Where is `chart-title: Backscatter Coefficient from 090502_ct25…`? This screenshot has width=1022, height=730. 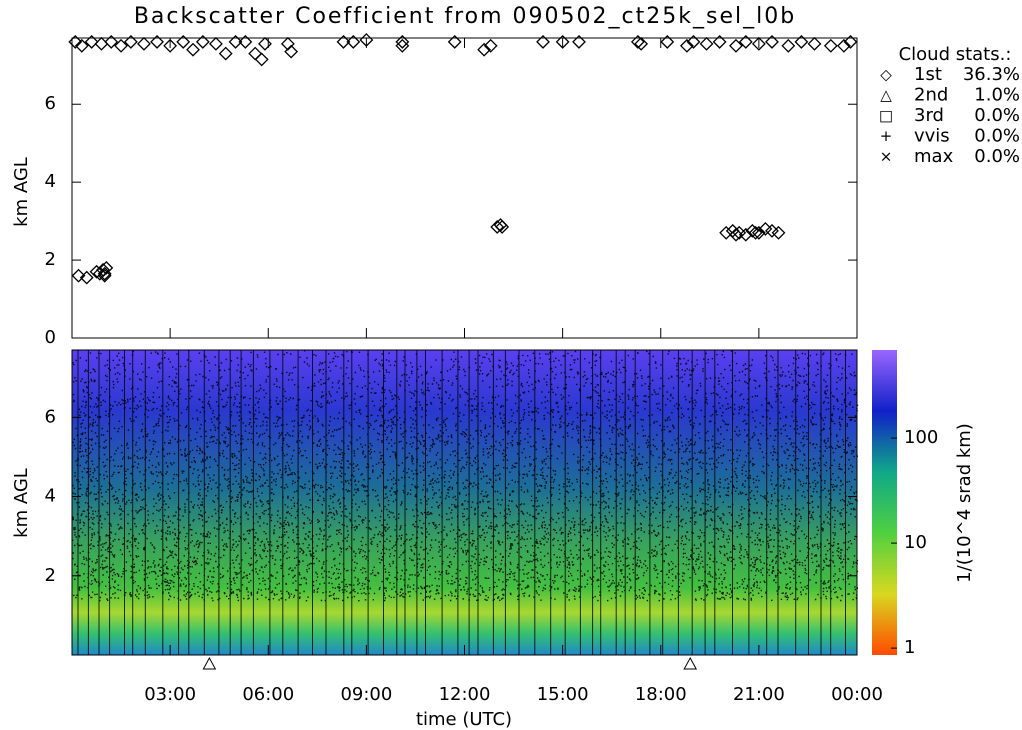 chart-title: Backscatter Coefficient from 090502_ct25… is located at coordinates (465, 16).